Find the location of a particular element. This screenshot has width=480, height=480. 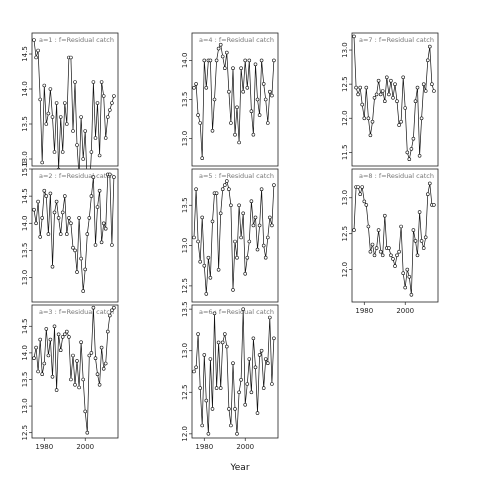

x-tick-label: 2000 is located at coordinates (85, 447).